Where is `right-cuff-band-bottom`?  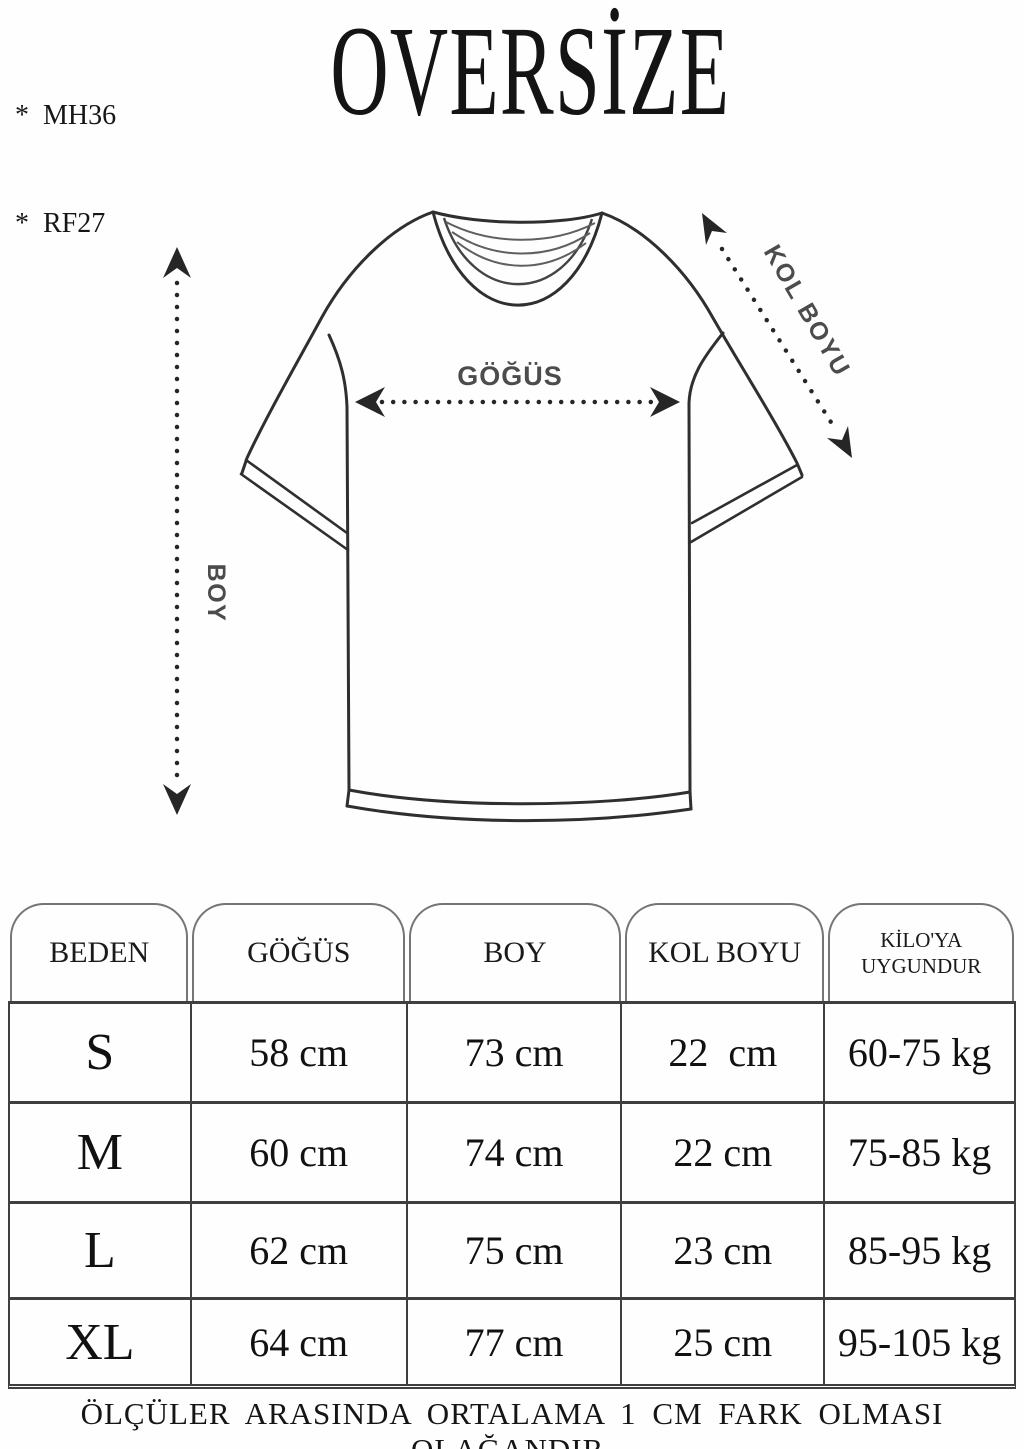
right-cuff-band-bottom is located at coordinates (746, 509).